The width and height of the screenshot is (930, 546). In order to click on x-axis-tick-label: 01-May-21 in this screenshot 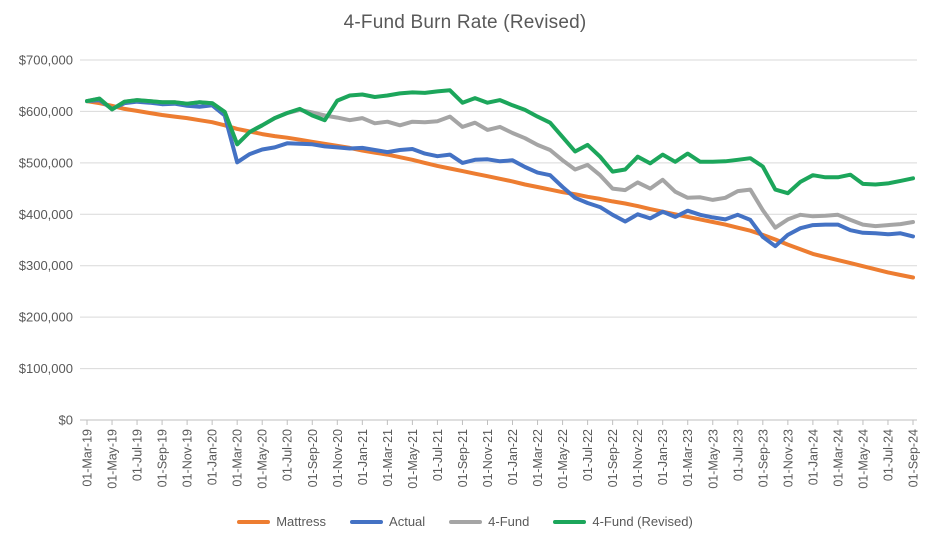, I will do `click(413, 459)`.